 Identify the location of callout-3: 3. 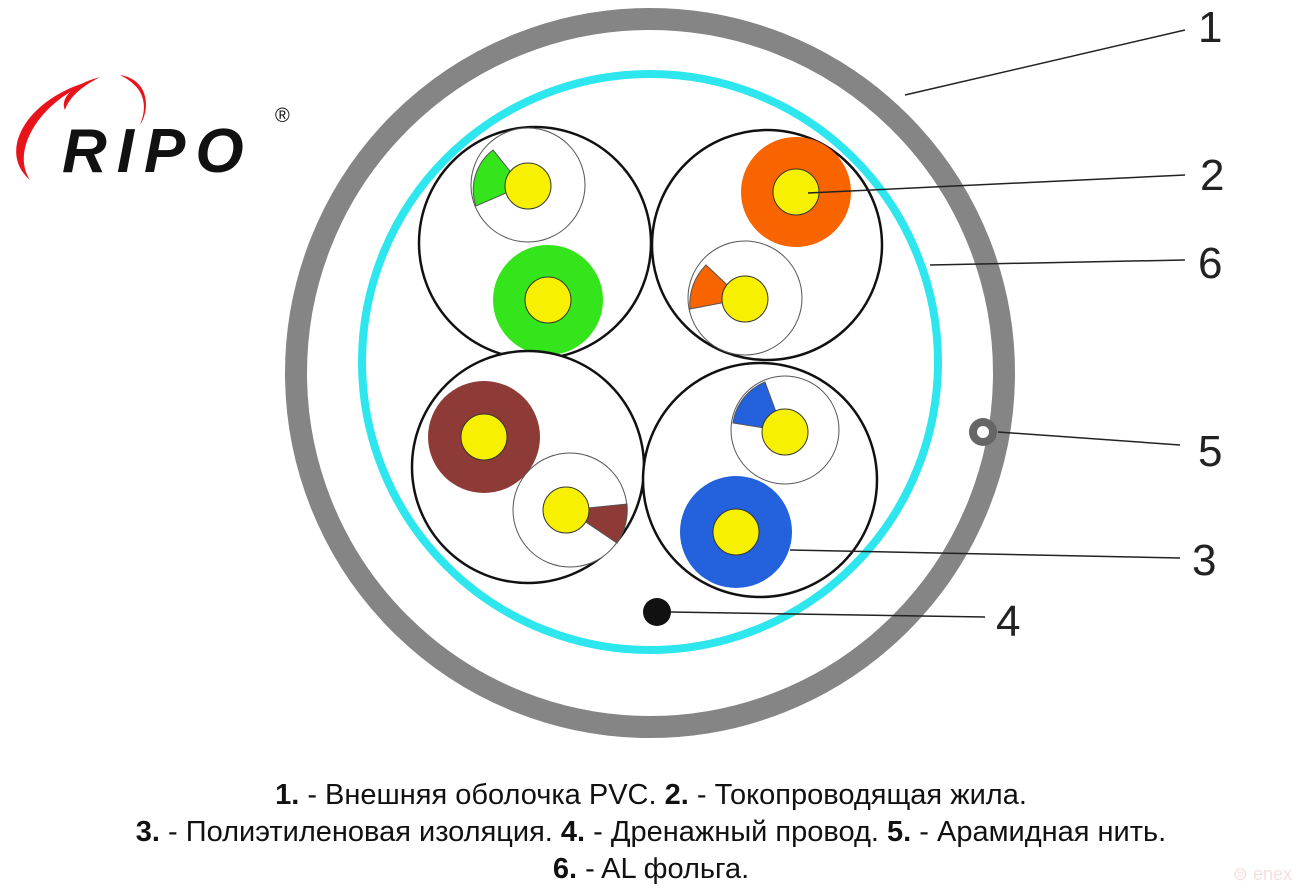
(1204, 560).